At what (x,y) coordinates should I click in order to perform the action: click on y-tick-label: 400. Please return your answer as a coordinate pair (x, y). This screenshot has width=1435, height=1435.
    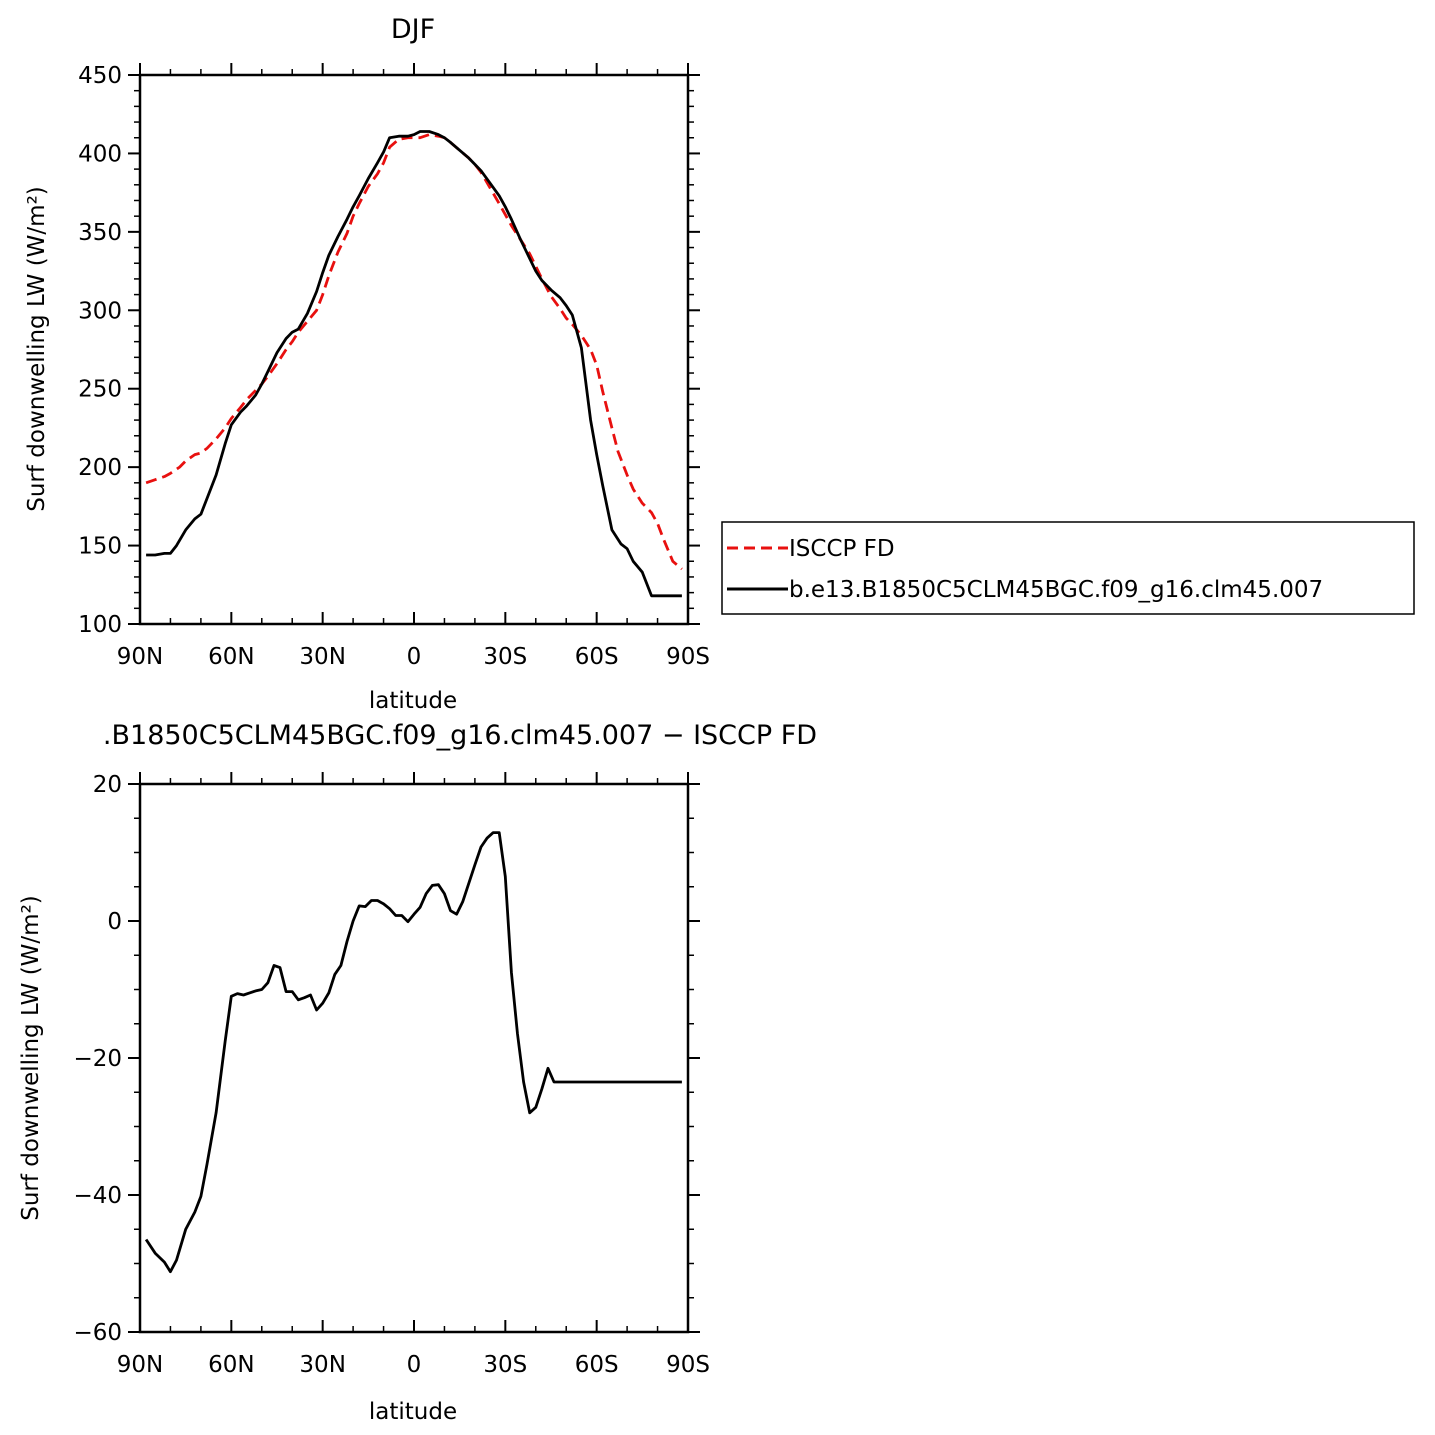
    Looking at the image, I should click on (100, 154).